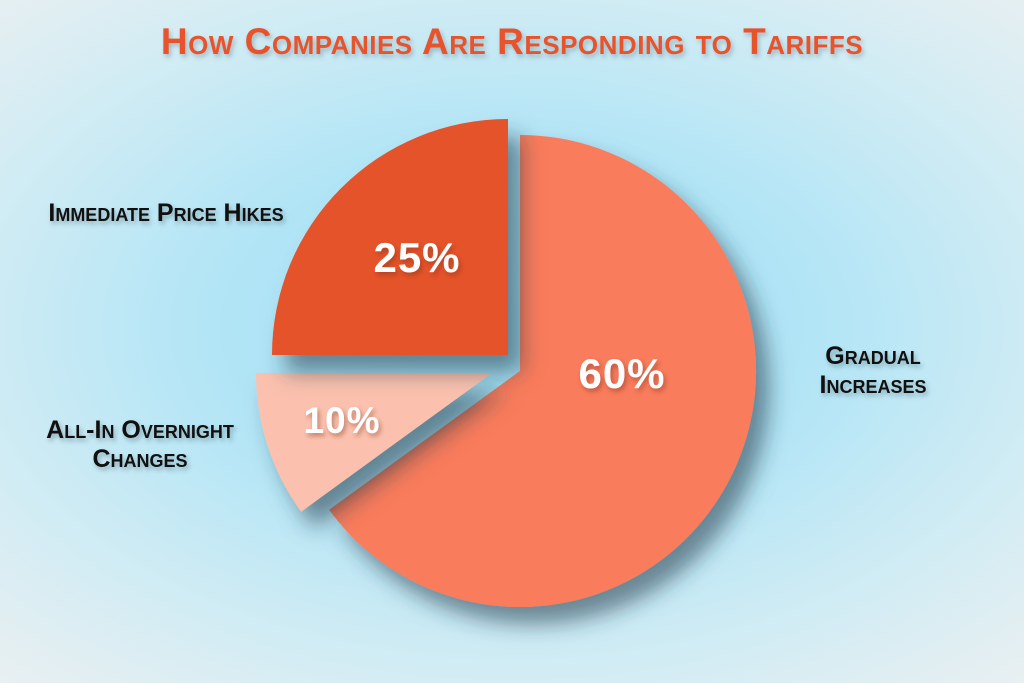  Describe the element at coordinates (140, 459) in the screenshot. I see `slice-name-line: Changes` at that location.